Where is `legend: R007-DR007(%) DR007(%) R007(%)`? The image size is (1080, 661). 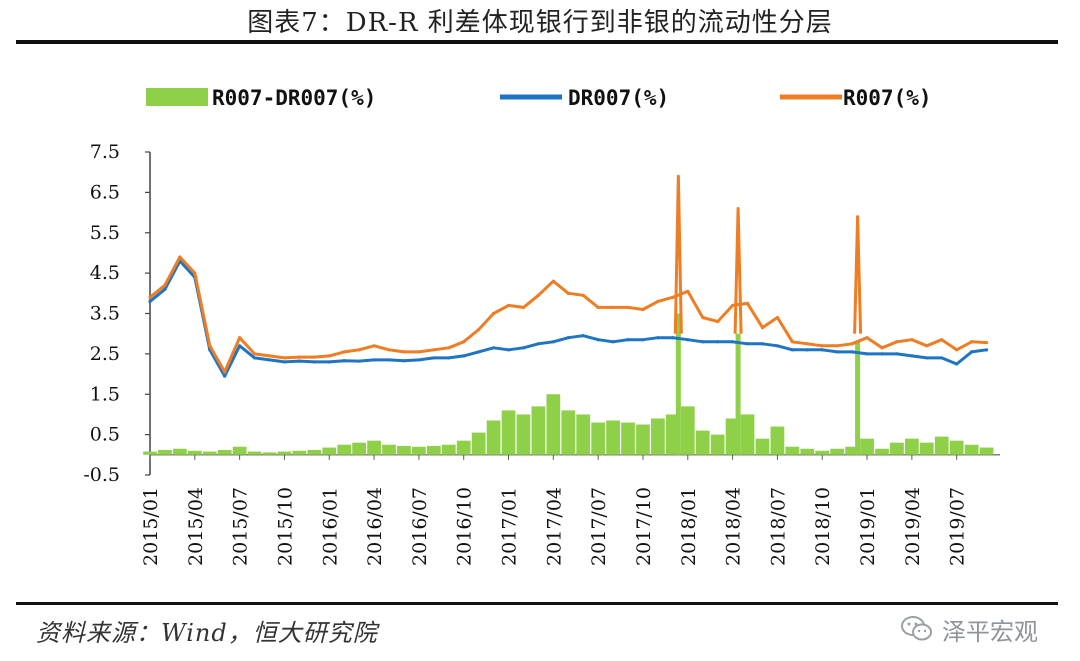 legend: R007-DR007(%) DR007(%) R007(%) is located at coordinates (539, 98).